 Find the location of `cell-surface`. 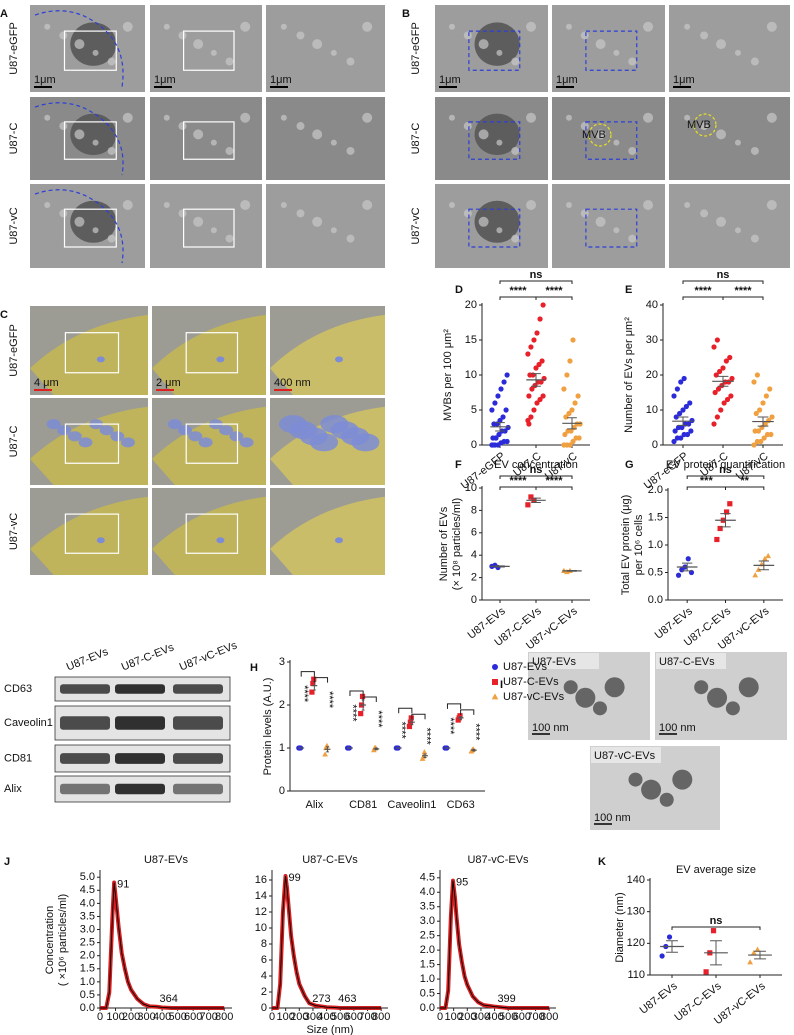

cell-surface is located at coordinates (327, 535).